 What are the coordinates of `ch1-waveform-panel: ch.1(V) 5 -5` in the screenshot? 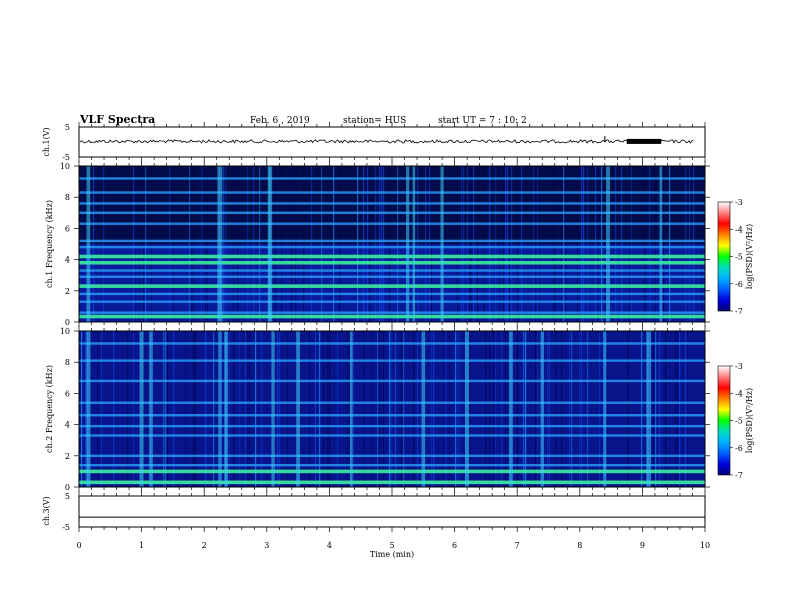 It's located at (374, 142).